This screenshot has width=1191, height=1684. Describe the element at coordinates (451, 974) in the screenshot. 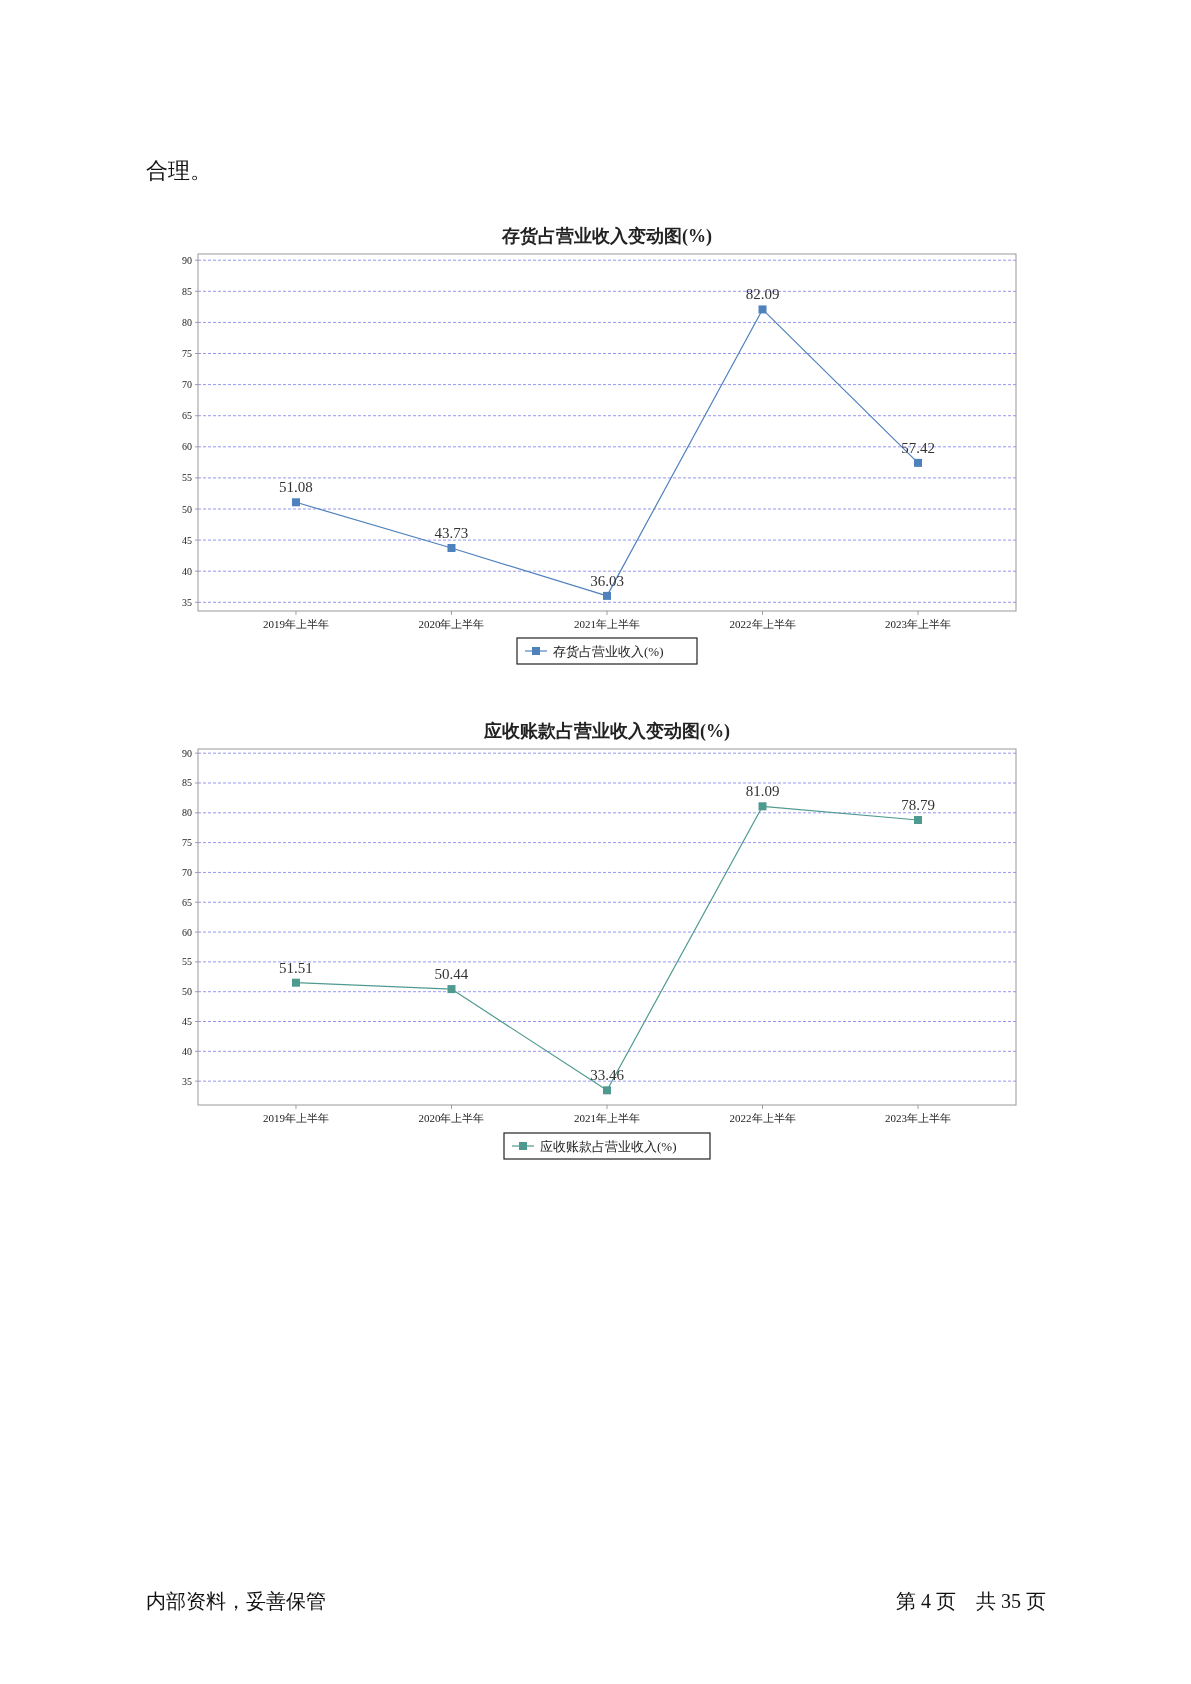

I see `data-label: 50.44` at that location.